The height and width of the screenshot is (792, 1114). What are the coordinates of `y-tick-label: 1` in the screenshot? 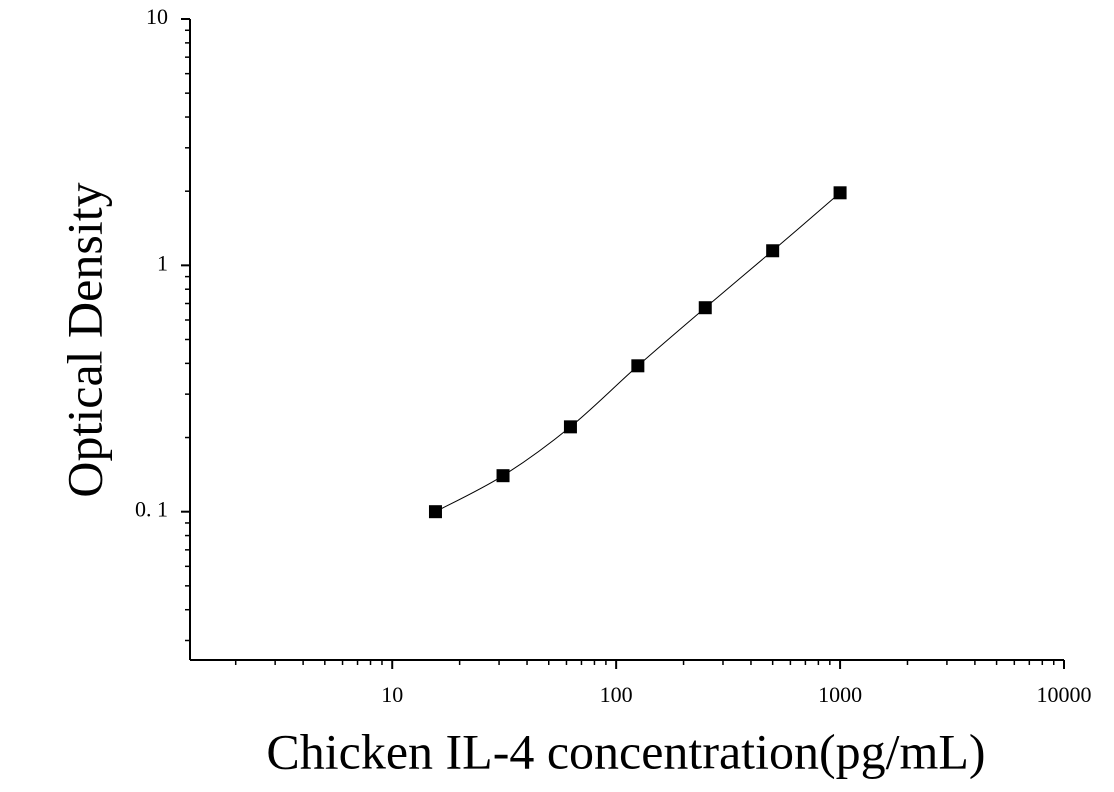 It's located at (162, 262).